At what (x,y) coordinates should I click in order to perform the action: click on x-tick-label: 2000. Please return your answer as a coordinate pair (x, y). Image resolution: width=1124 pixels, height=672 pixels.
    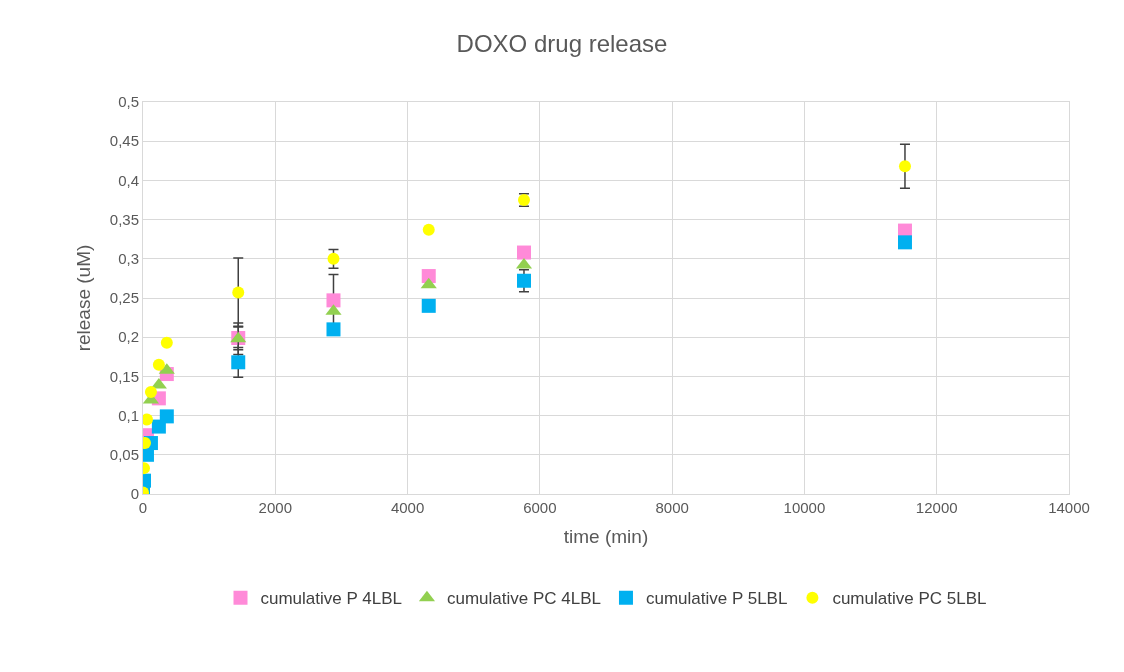
    Looking at the image, I should click on (275, 507).